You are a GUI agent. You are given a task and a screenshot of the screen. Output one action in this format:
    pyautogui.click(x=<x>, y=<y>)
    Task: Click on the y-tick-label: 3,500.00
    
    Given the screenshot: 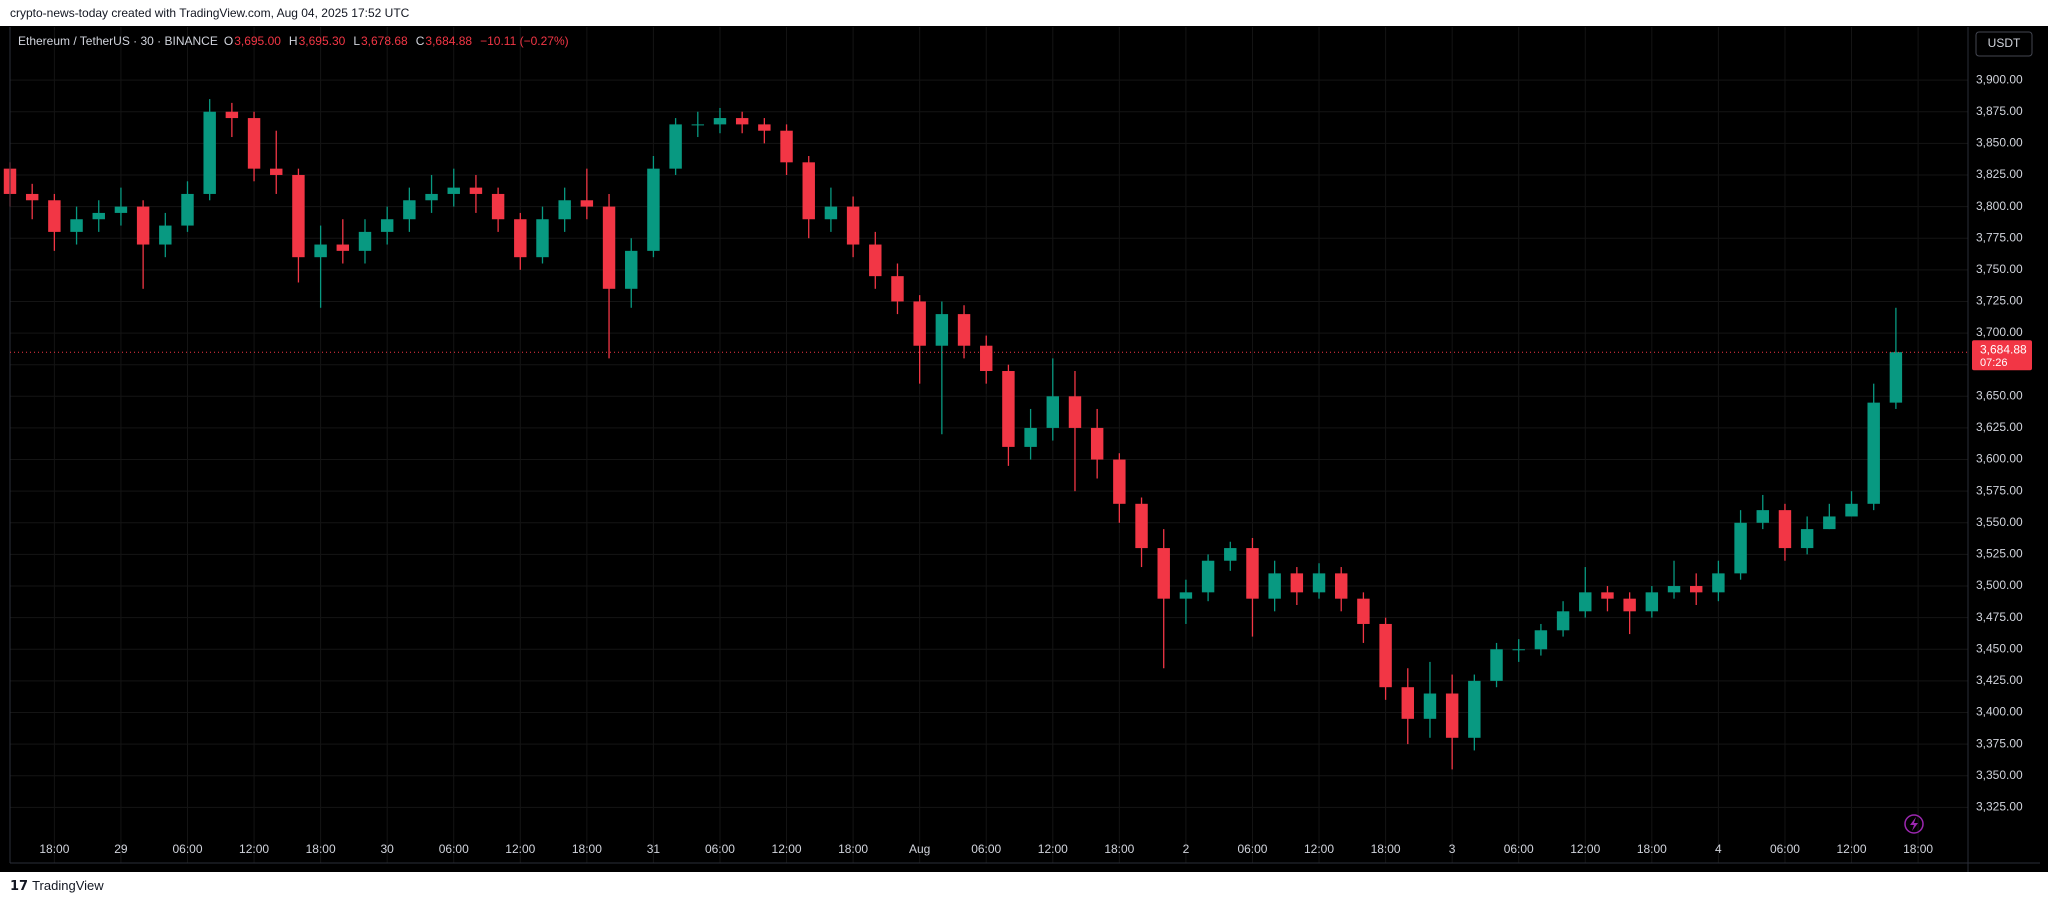 What is the action you would take?
    pyautogui.click(x=1999, y=585)
    